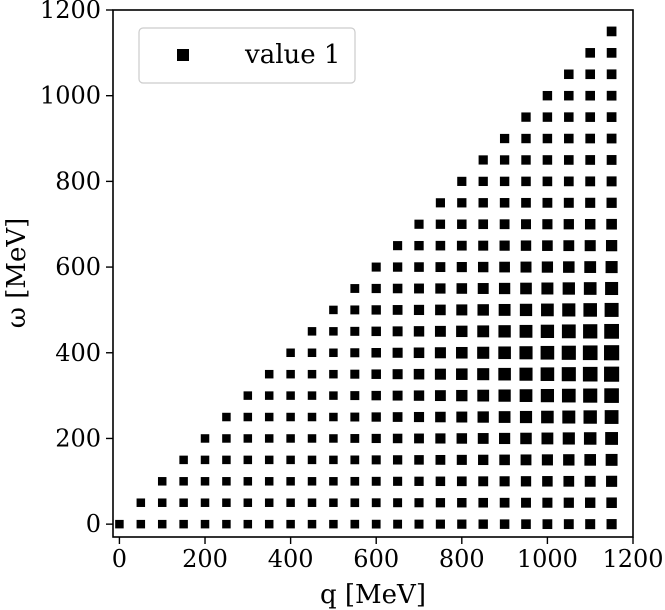 Image resolution: width=665 pixels, height=610 pixels. Describe the element at coordinates (17, 273) in the screenshot. I see `y-axis-label: ω [MeV]` at that location.